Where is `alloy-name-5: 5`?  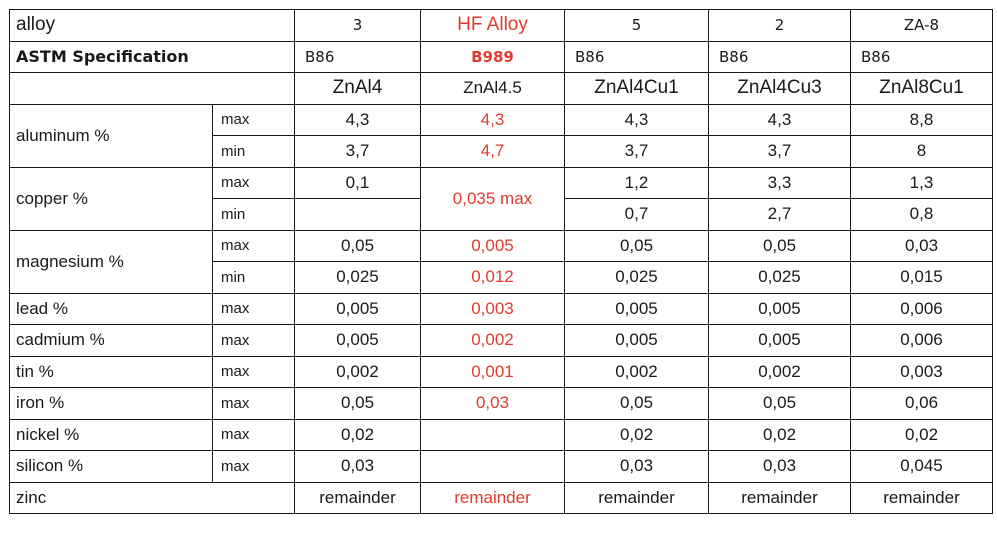 alloy-name-5: 5 is located at coordinates (636, 25).